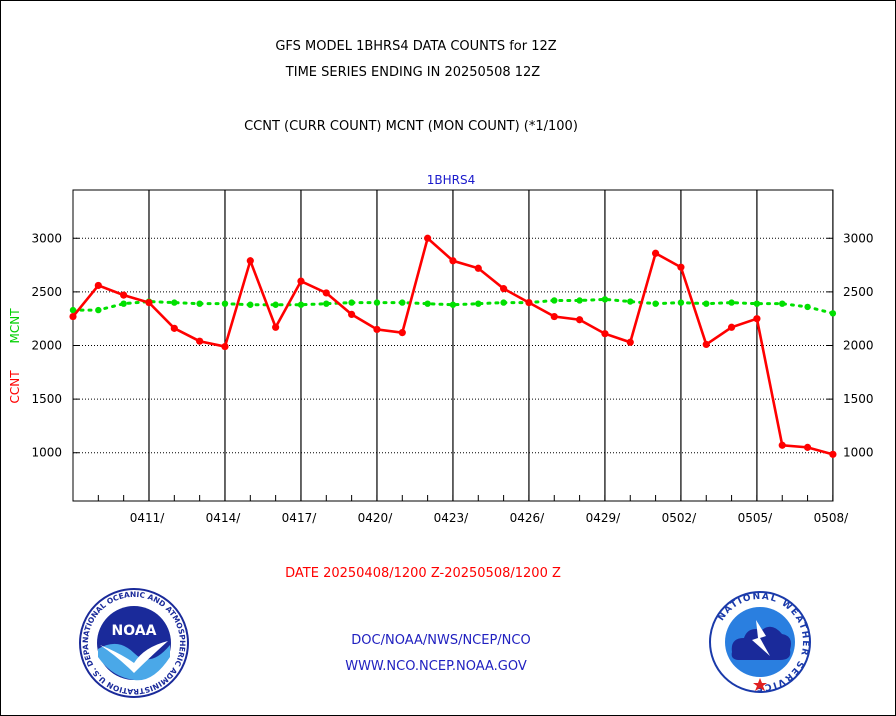  I want to click on y-tick-label-right: 3000, so click(858, 238).